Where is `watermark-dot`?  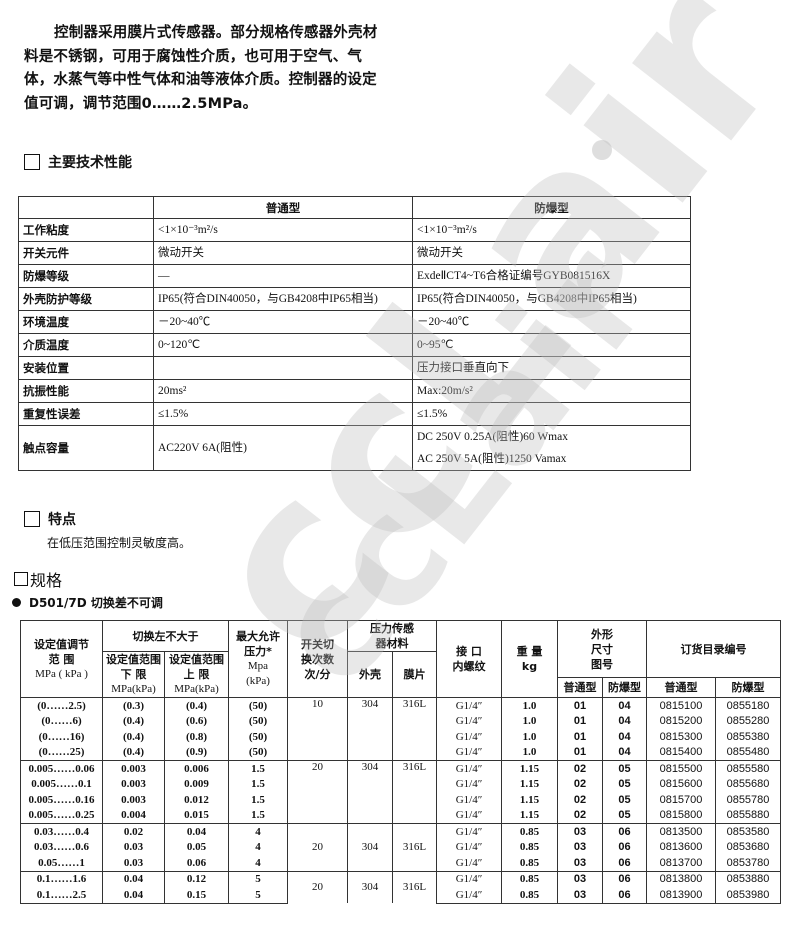 watermark-dot is located at coordinates (602, 150).